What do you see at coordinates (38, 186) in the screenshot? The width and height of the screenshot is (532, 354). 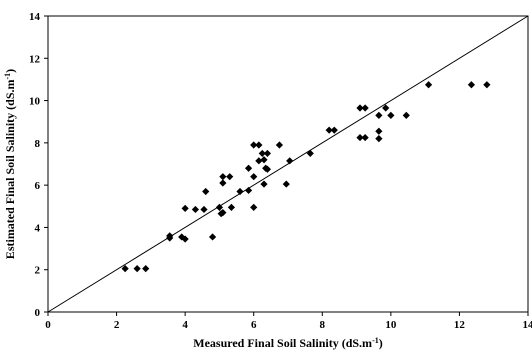 I see `y-tick-label: 6` at bounding box center [38, 186].